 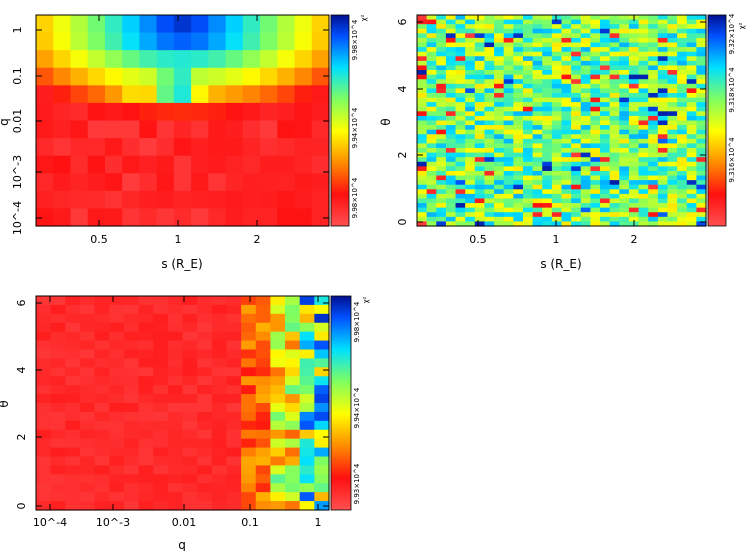 I want to click on y-tick-labels: 0 2 4 6, so click(x=402, y=122).